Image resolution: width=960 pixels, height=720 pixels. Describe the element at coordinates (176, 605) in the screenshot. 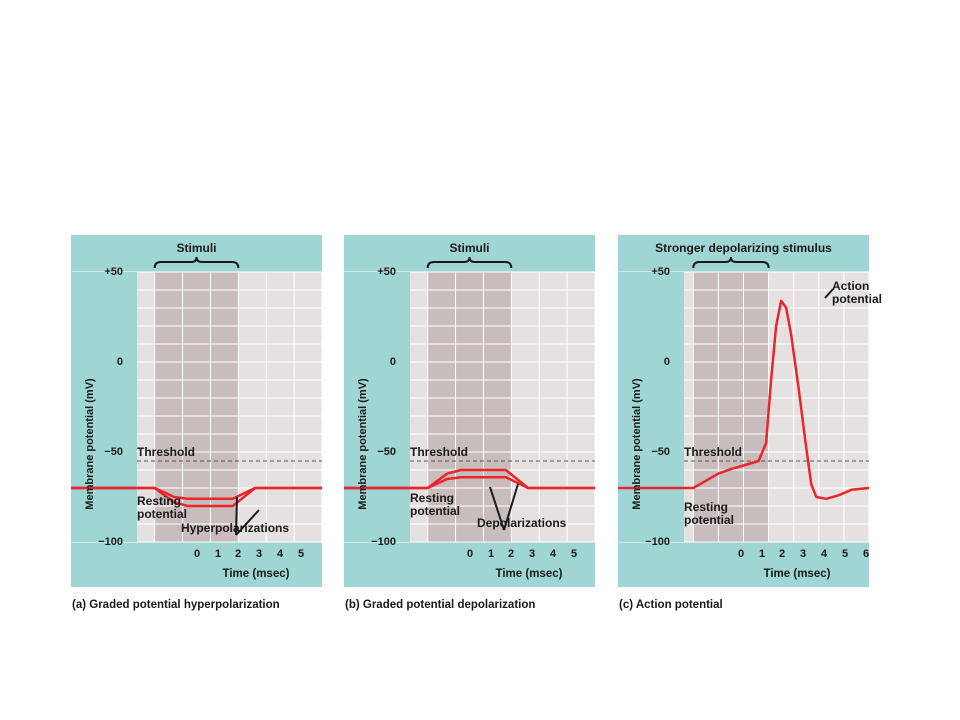

I see `panel-a-caption: (a) Graded potential hyperpolarization` at that location.